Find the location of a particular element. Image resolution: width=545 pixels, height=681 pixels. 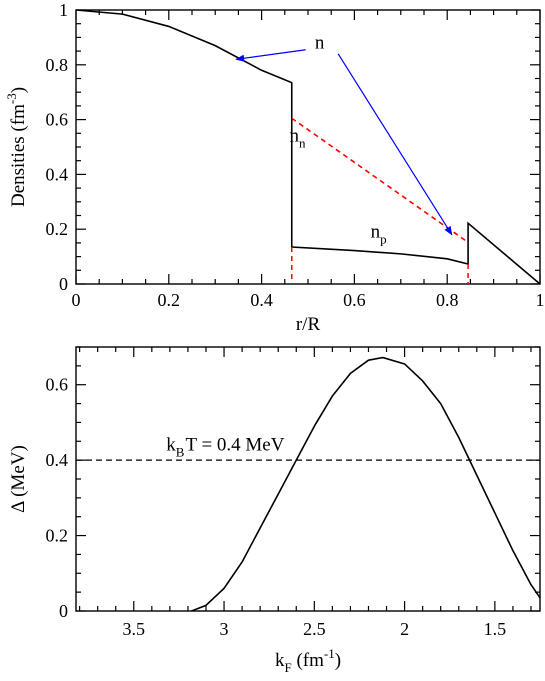

label-nn-base: n is located at coordinates (294, 136).